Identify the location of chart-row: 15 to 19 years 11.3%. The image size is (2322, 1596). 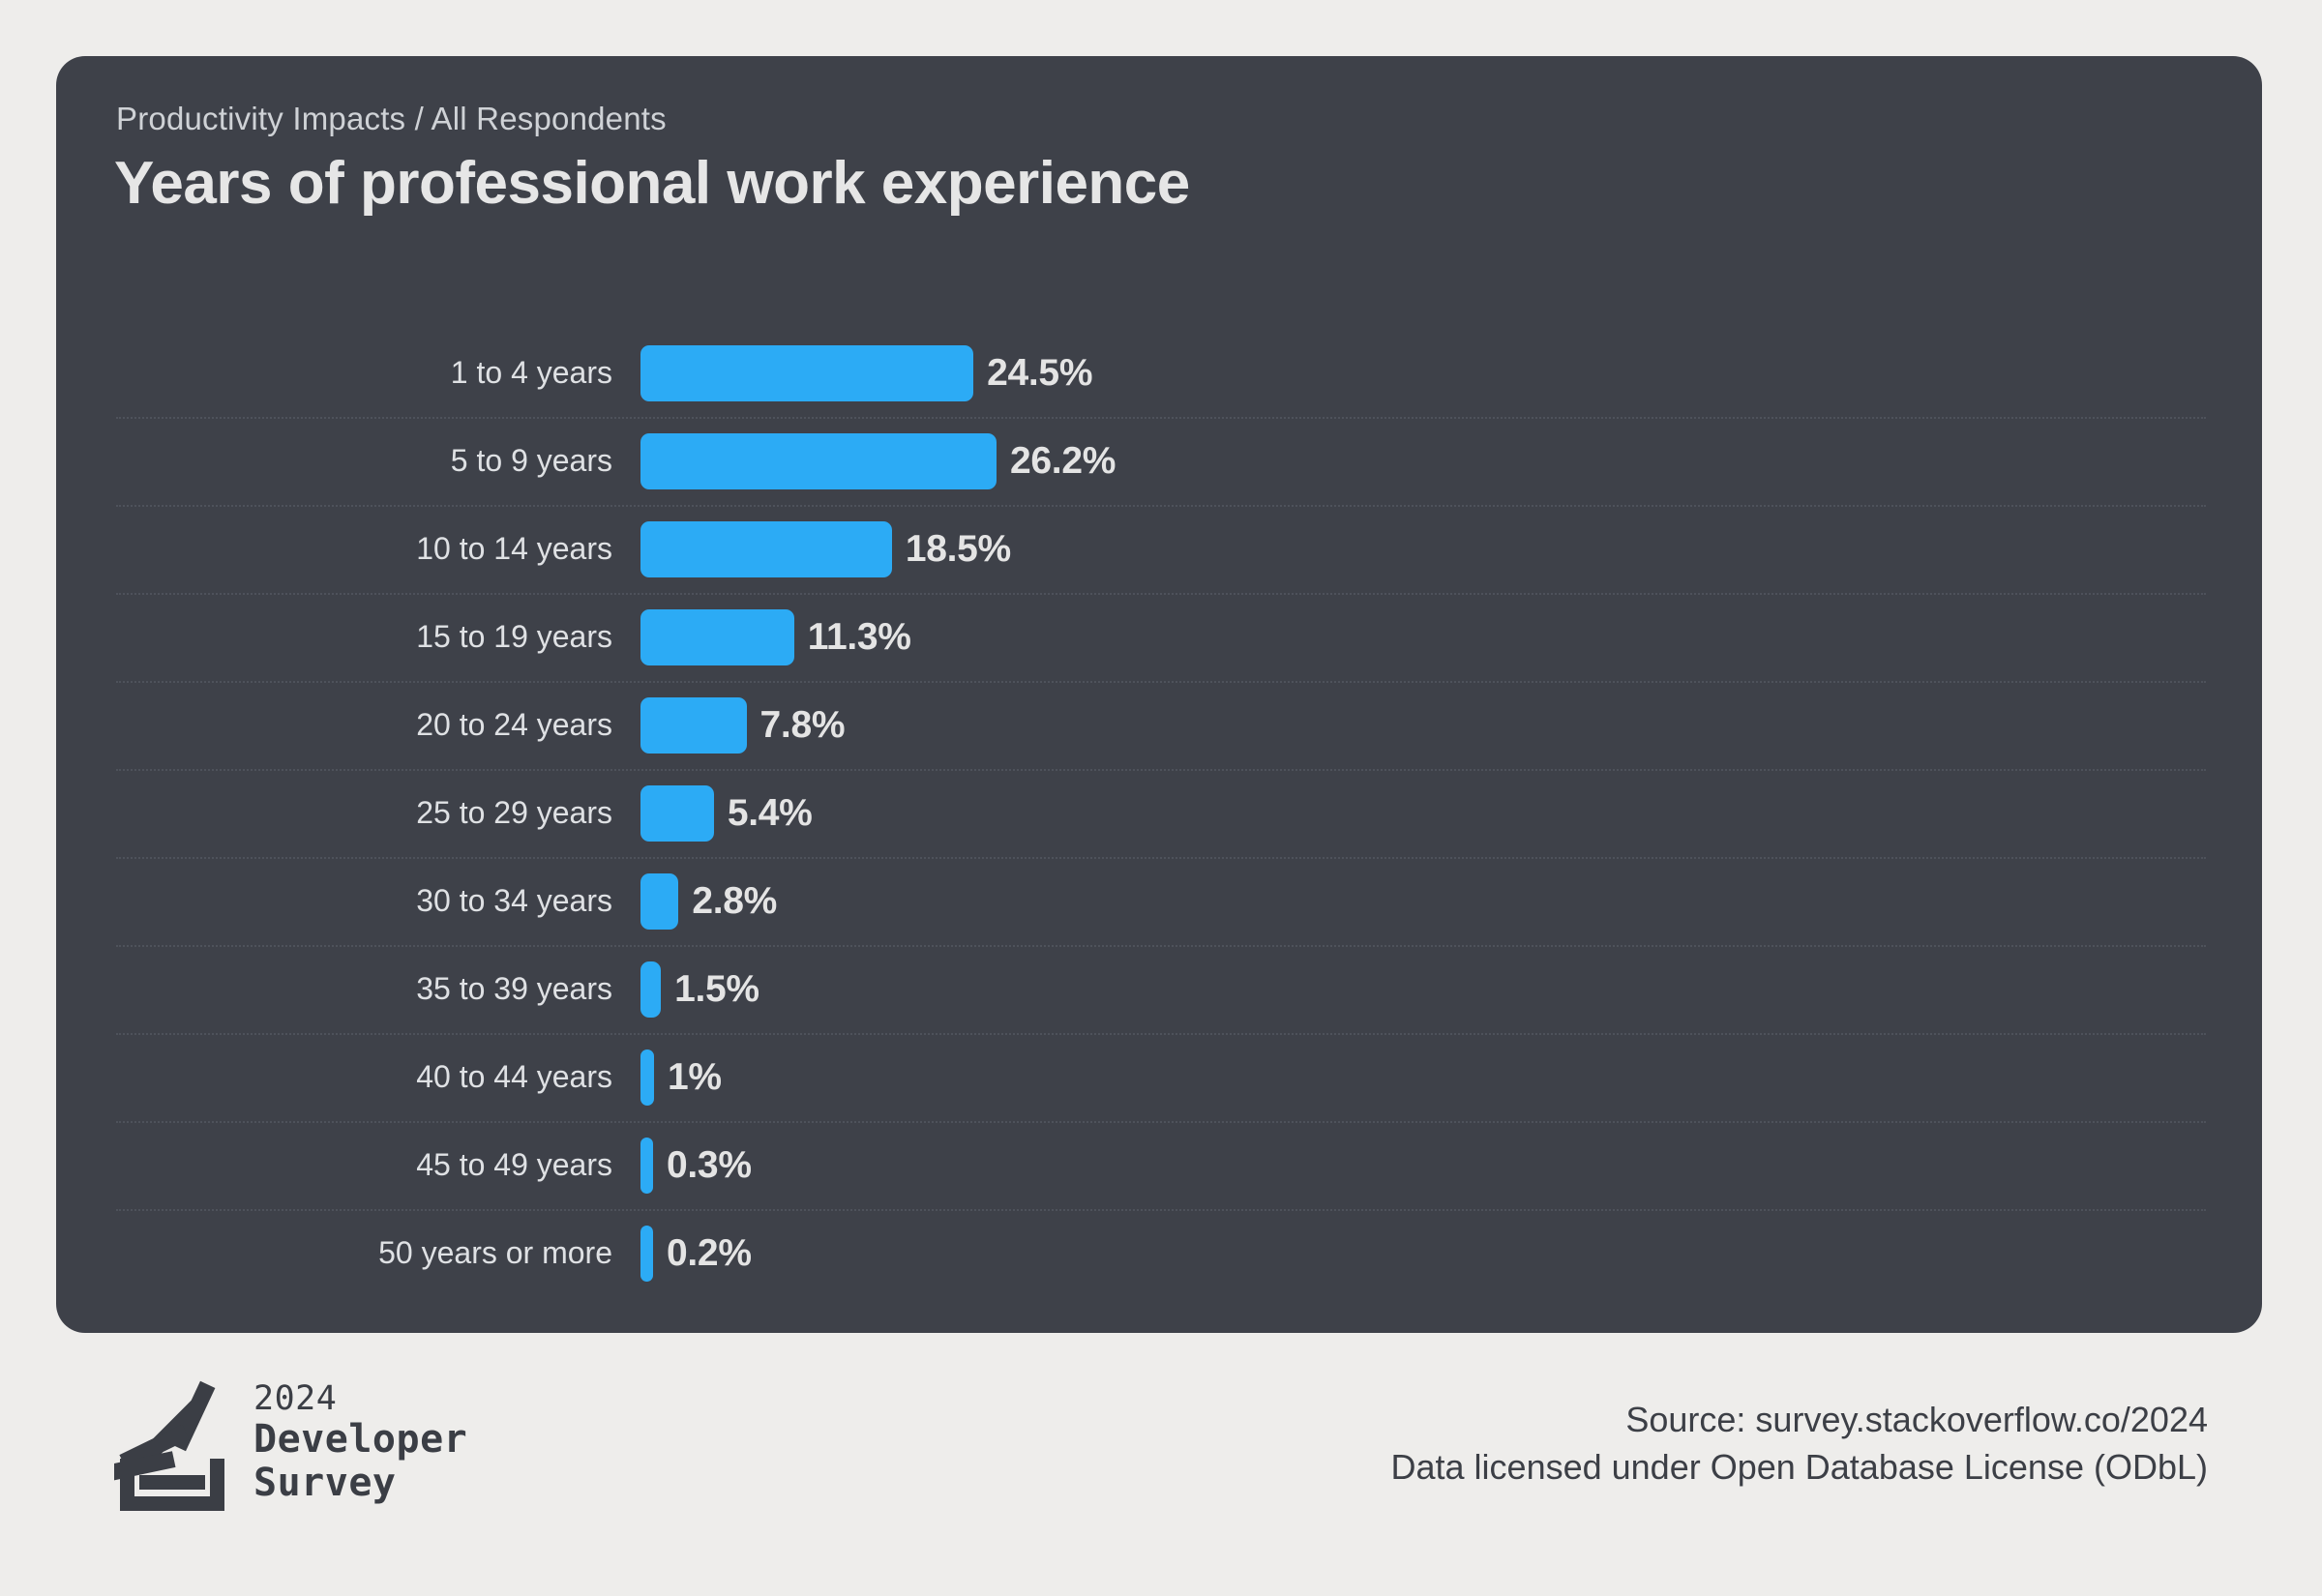
(1159, 637).